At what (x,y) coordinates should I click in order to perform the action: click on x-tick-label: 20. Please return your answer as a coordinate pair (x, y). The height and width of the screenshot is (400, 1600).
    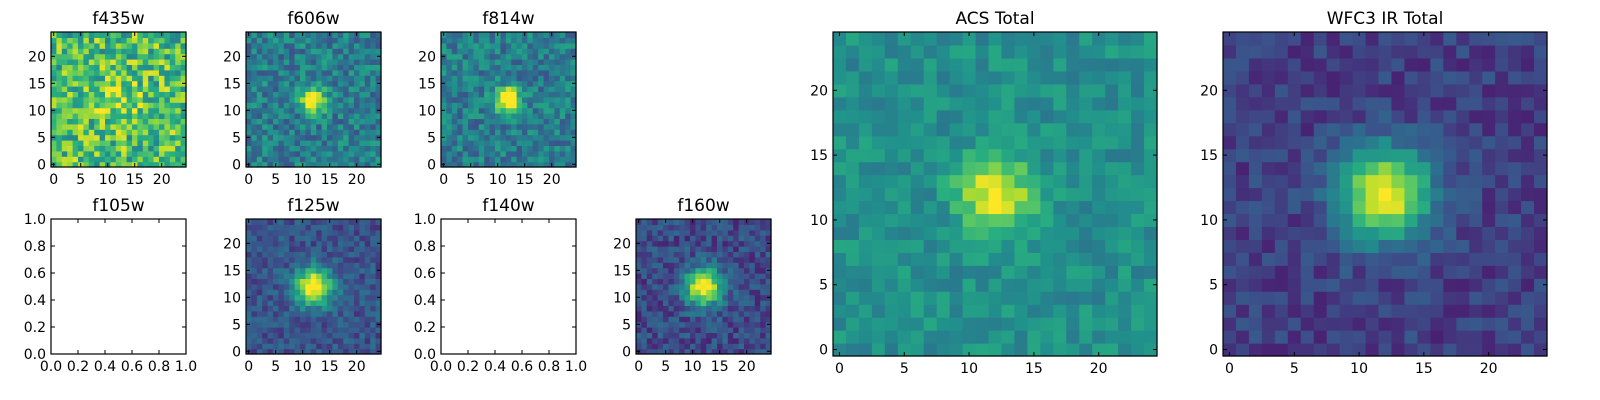
    Looking at the image, I should click on (162, 180).